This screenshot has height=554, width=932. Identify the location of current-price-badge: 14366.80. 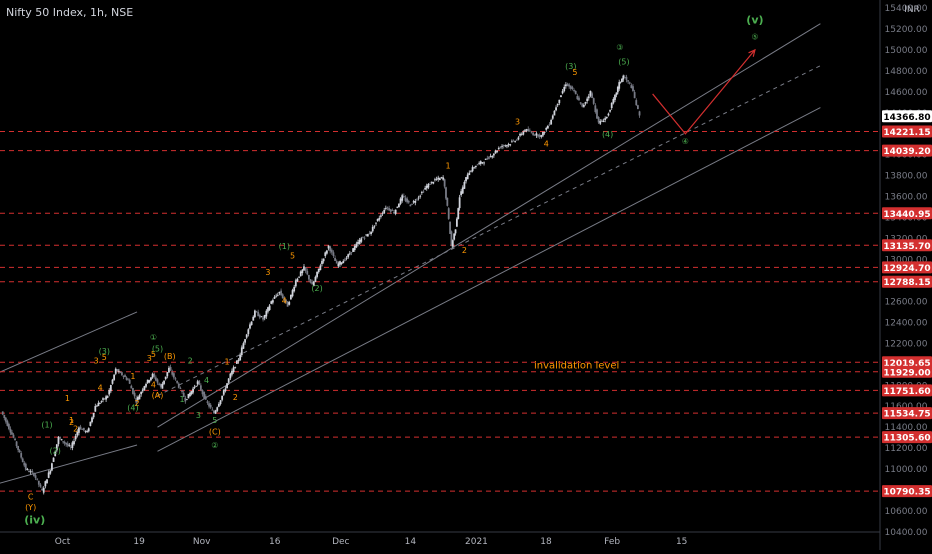
(907, 116).